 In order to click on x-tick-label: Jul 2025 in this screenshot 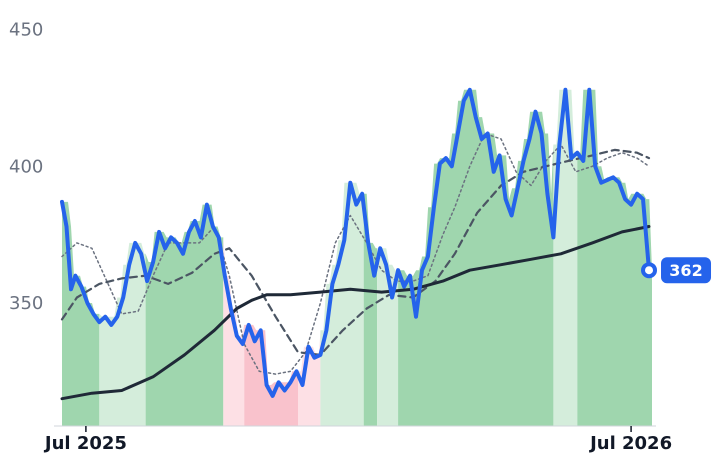, I will do `click(85, 443)`.